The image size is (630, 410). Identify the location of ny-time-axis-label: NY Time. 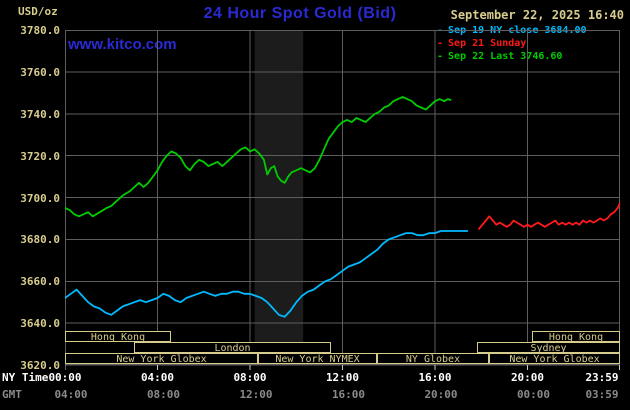
(25, 377).